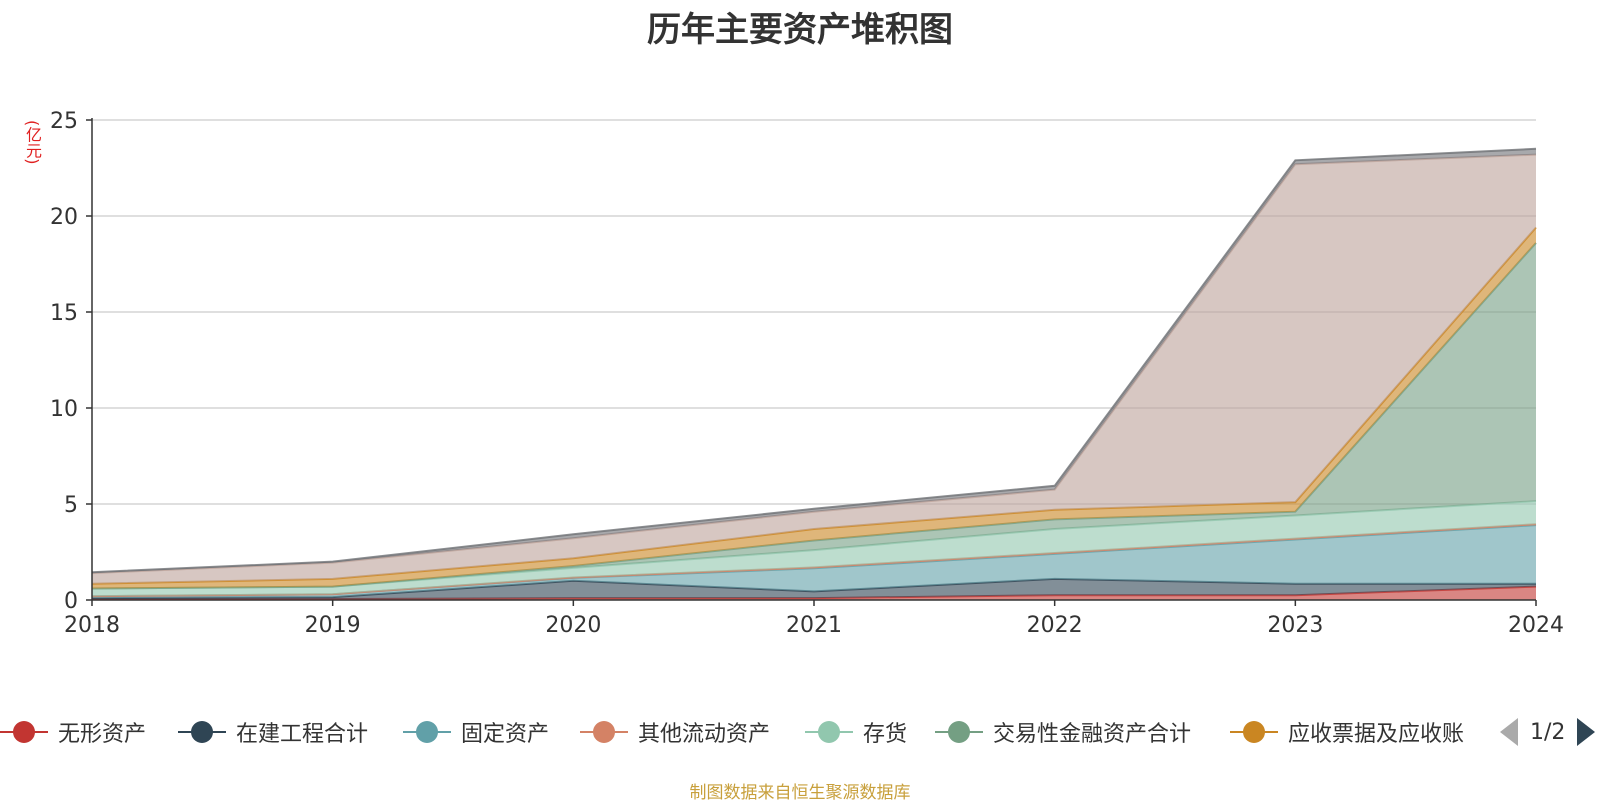 The image size is (1600, 803). I want to click on legend-item-label: 其他流动资产, so click(704, 734).